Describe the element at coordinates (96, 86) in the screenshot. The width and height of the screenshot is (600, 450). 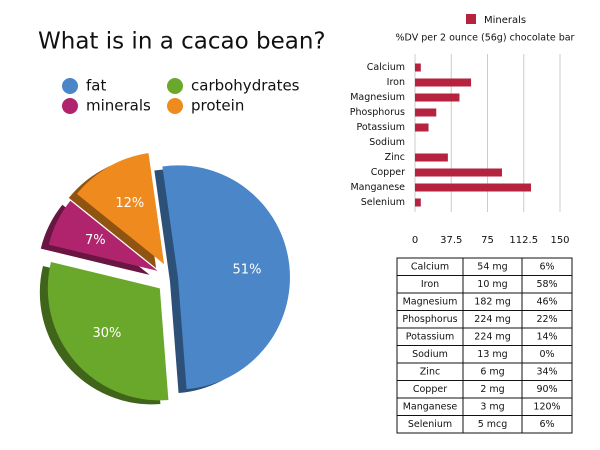
I see `legend-label: fat` at that location.